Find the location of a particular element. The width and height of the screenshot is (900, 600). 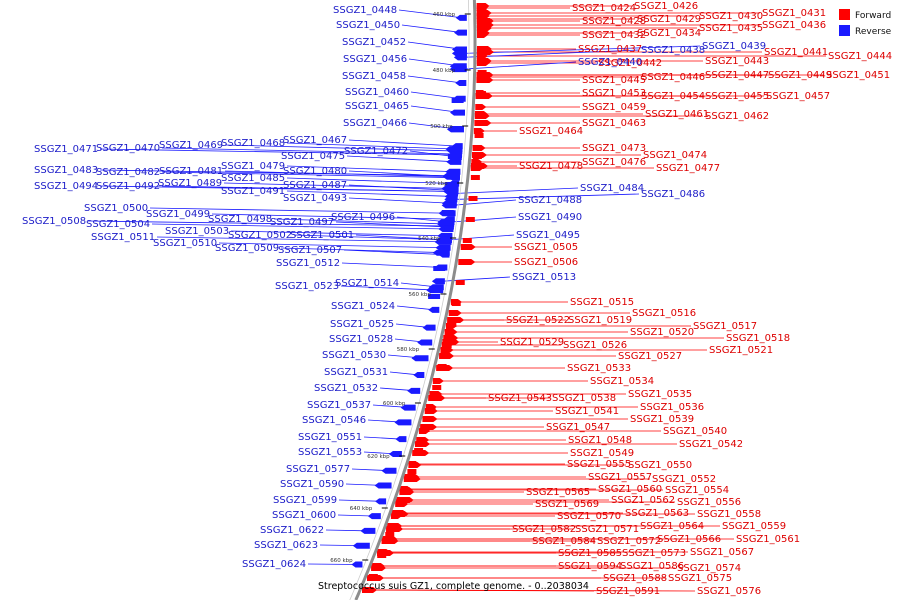

reverse-gene-label: SSGZ1_0480 is located at coordinates (315, 171).